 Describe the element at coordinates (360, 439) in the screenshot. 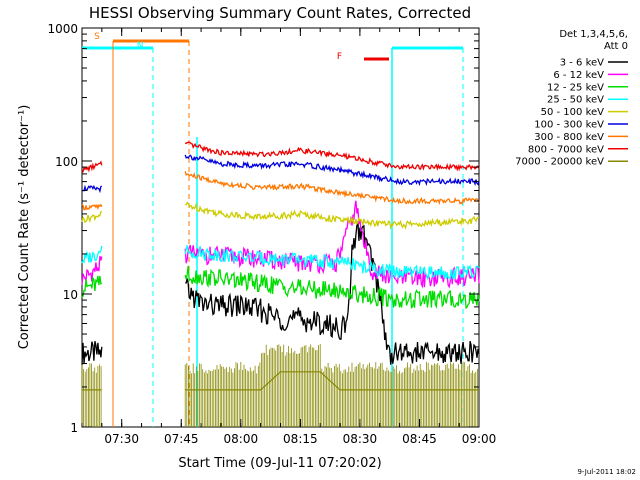

I see `x-tick-label: 08:30` at that location.